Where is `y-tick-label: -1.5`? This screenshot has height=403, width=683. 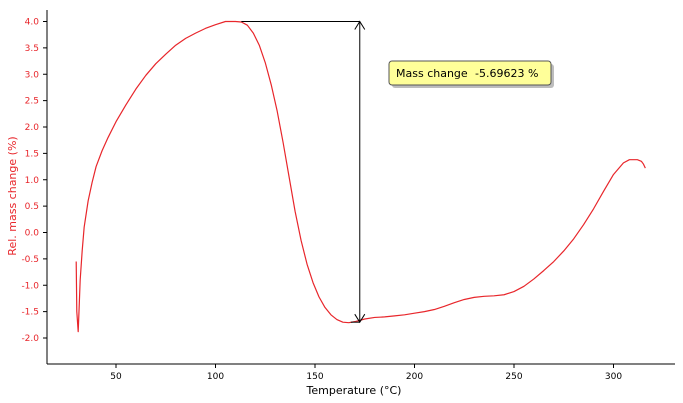
y-tick-label: -1.5 is located at coordinates (30, 313).